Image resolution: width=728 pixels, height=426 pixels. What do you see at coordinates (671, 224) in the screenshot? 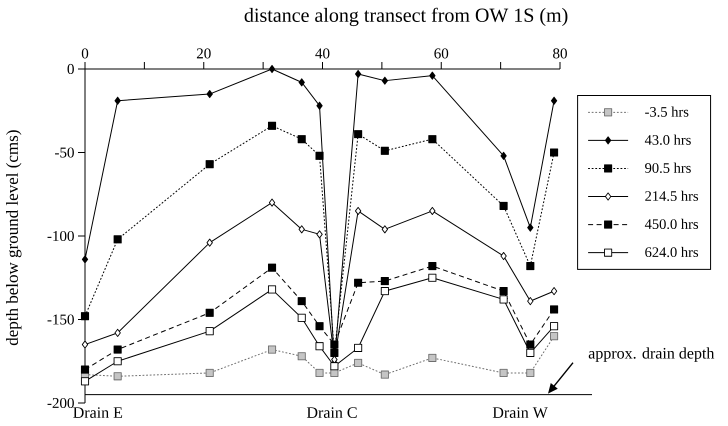
I see `legend-label: 450.0 hrs` at bounding box center [671, 224].